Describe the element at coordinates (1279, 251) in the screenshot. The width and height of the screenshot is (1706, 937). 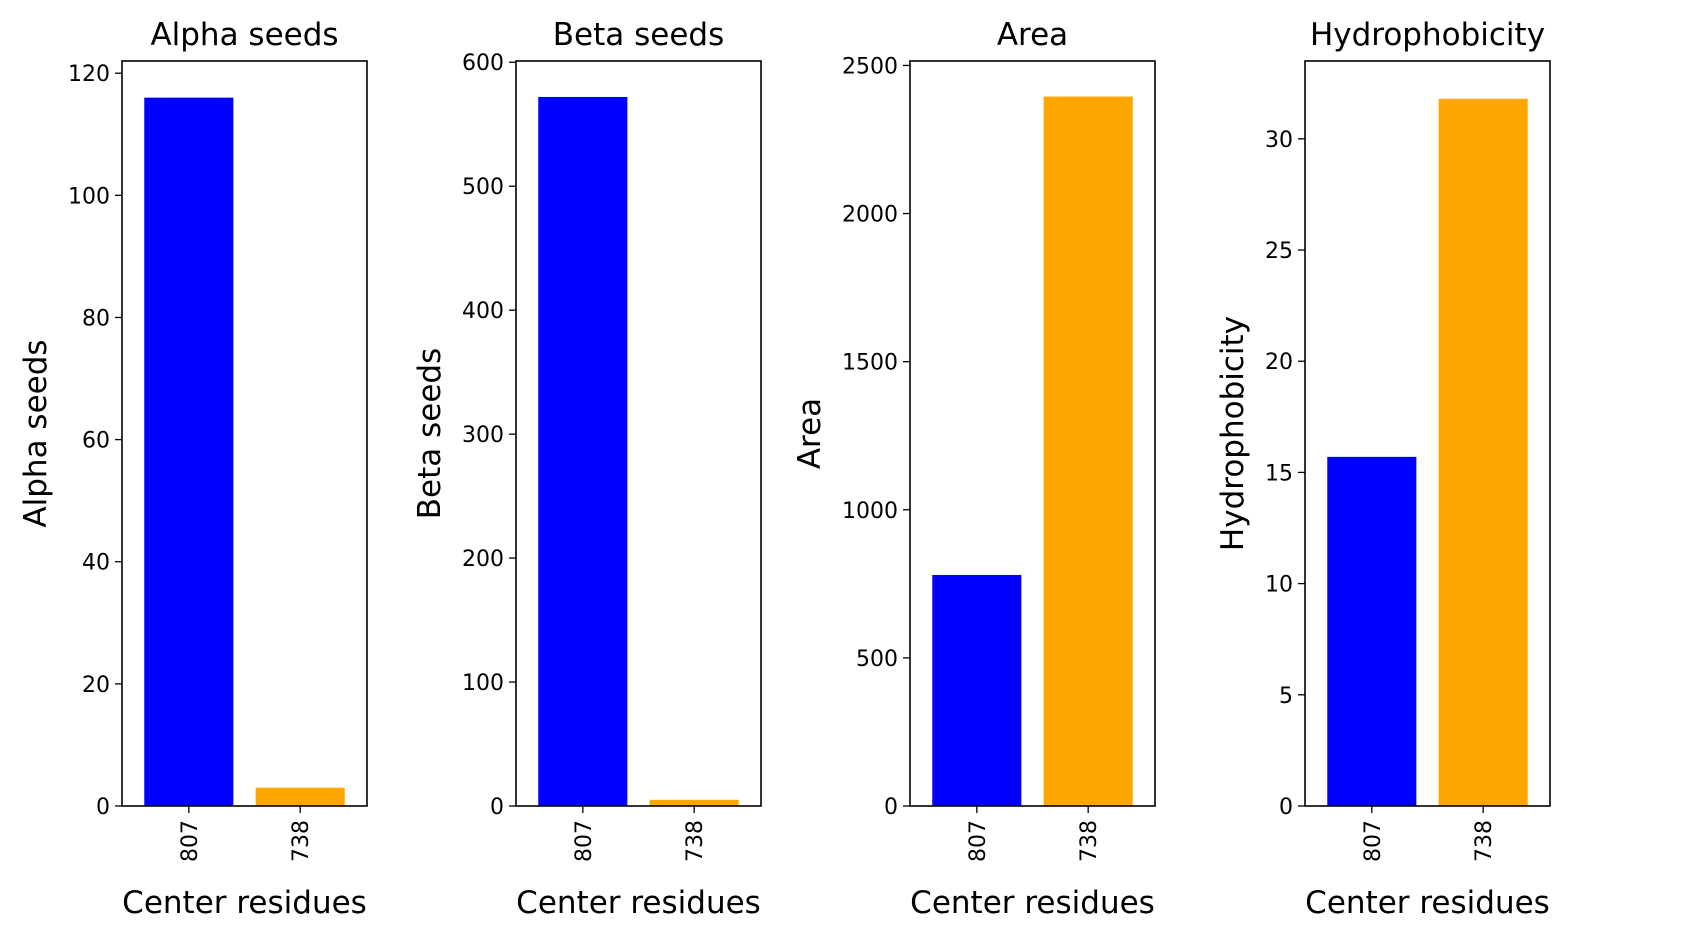
I see `y-tick-label: 25` at that location.